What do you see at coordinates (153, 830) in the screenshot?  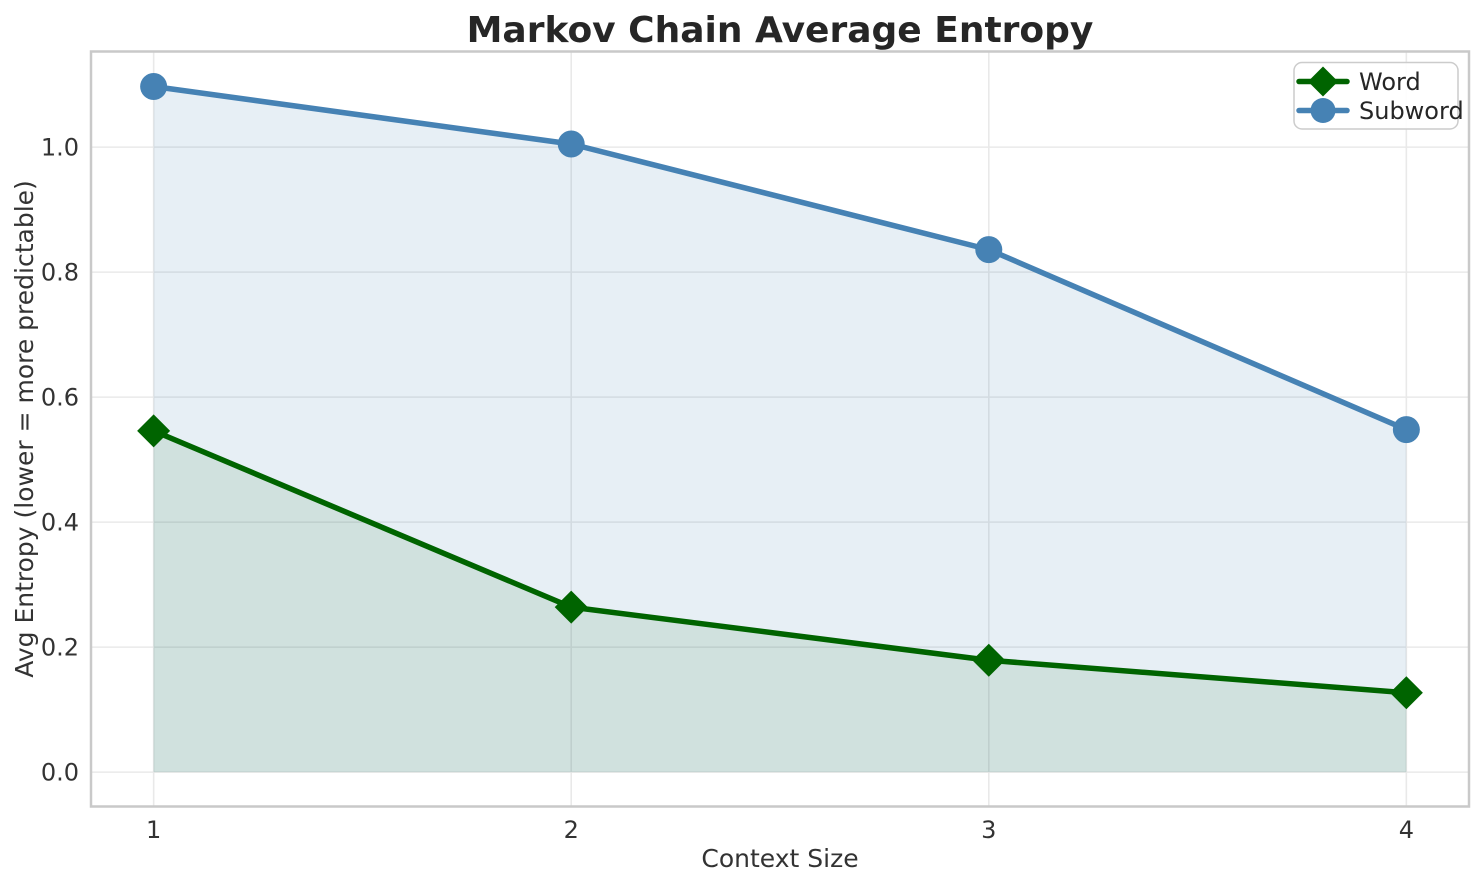 I see `x-tick-label: 1` at bounding box center [153, 830].